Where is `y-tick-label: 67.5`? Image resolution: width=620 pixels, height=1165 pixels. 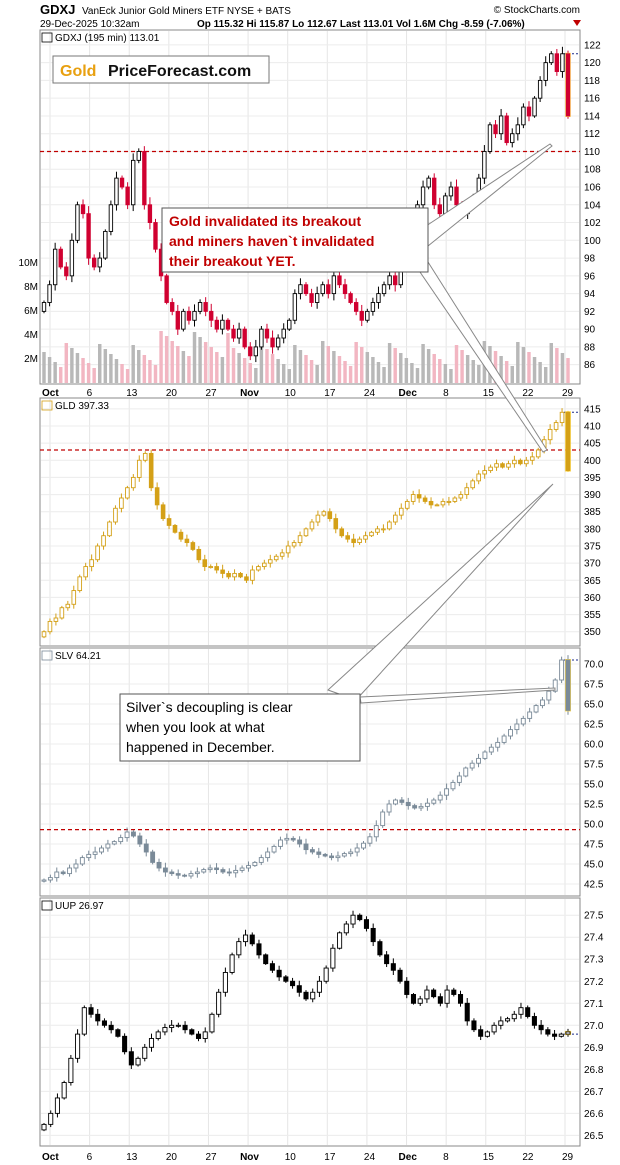
y-tick-label: 67.5 is located at coordinates (594, 685).